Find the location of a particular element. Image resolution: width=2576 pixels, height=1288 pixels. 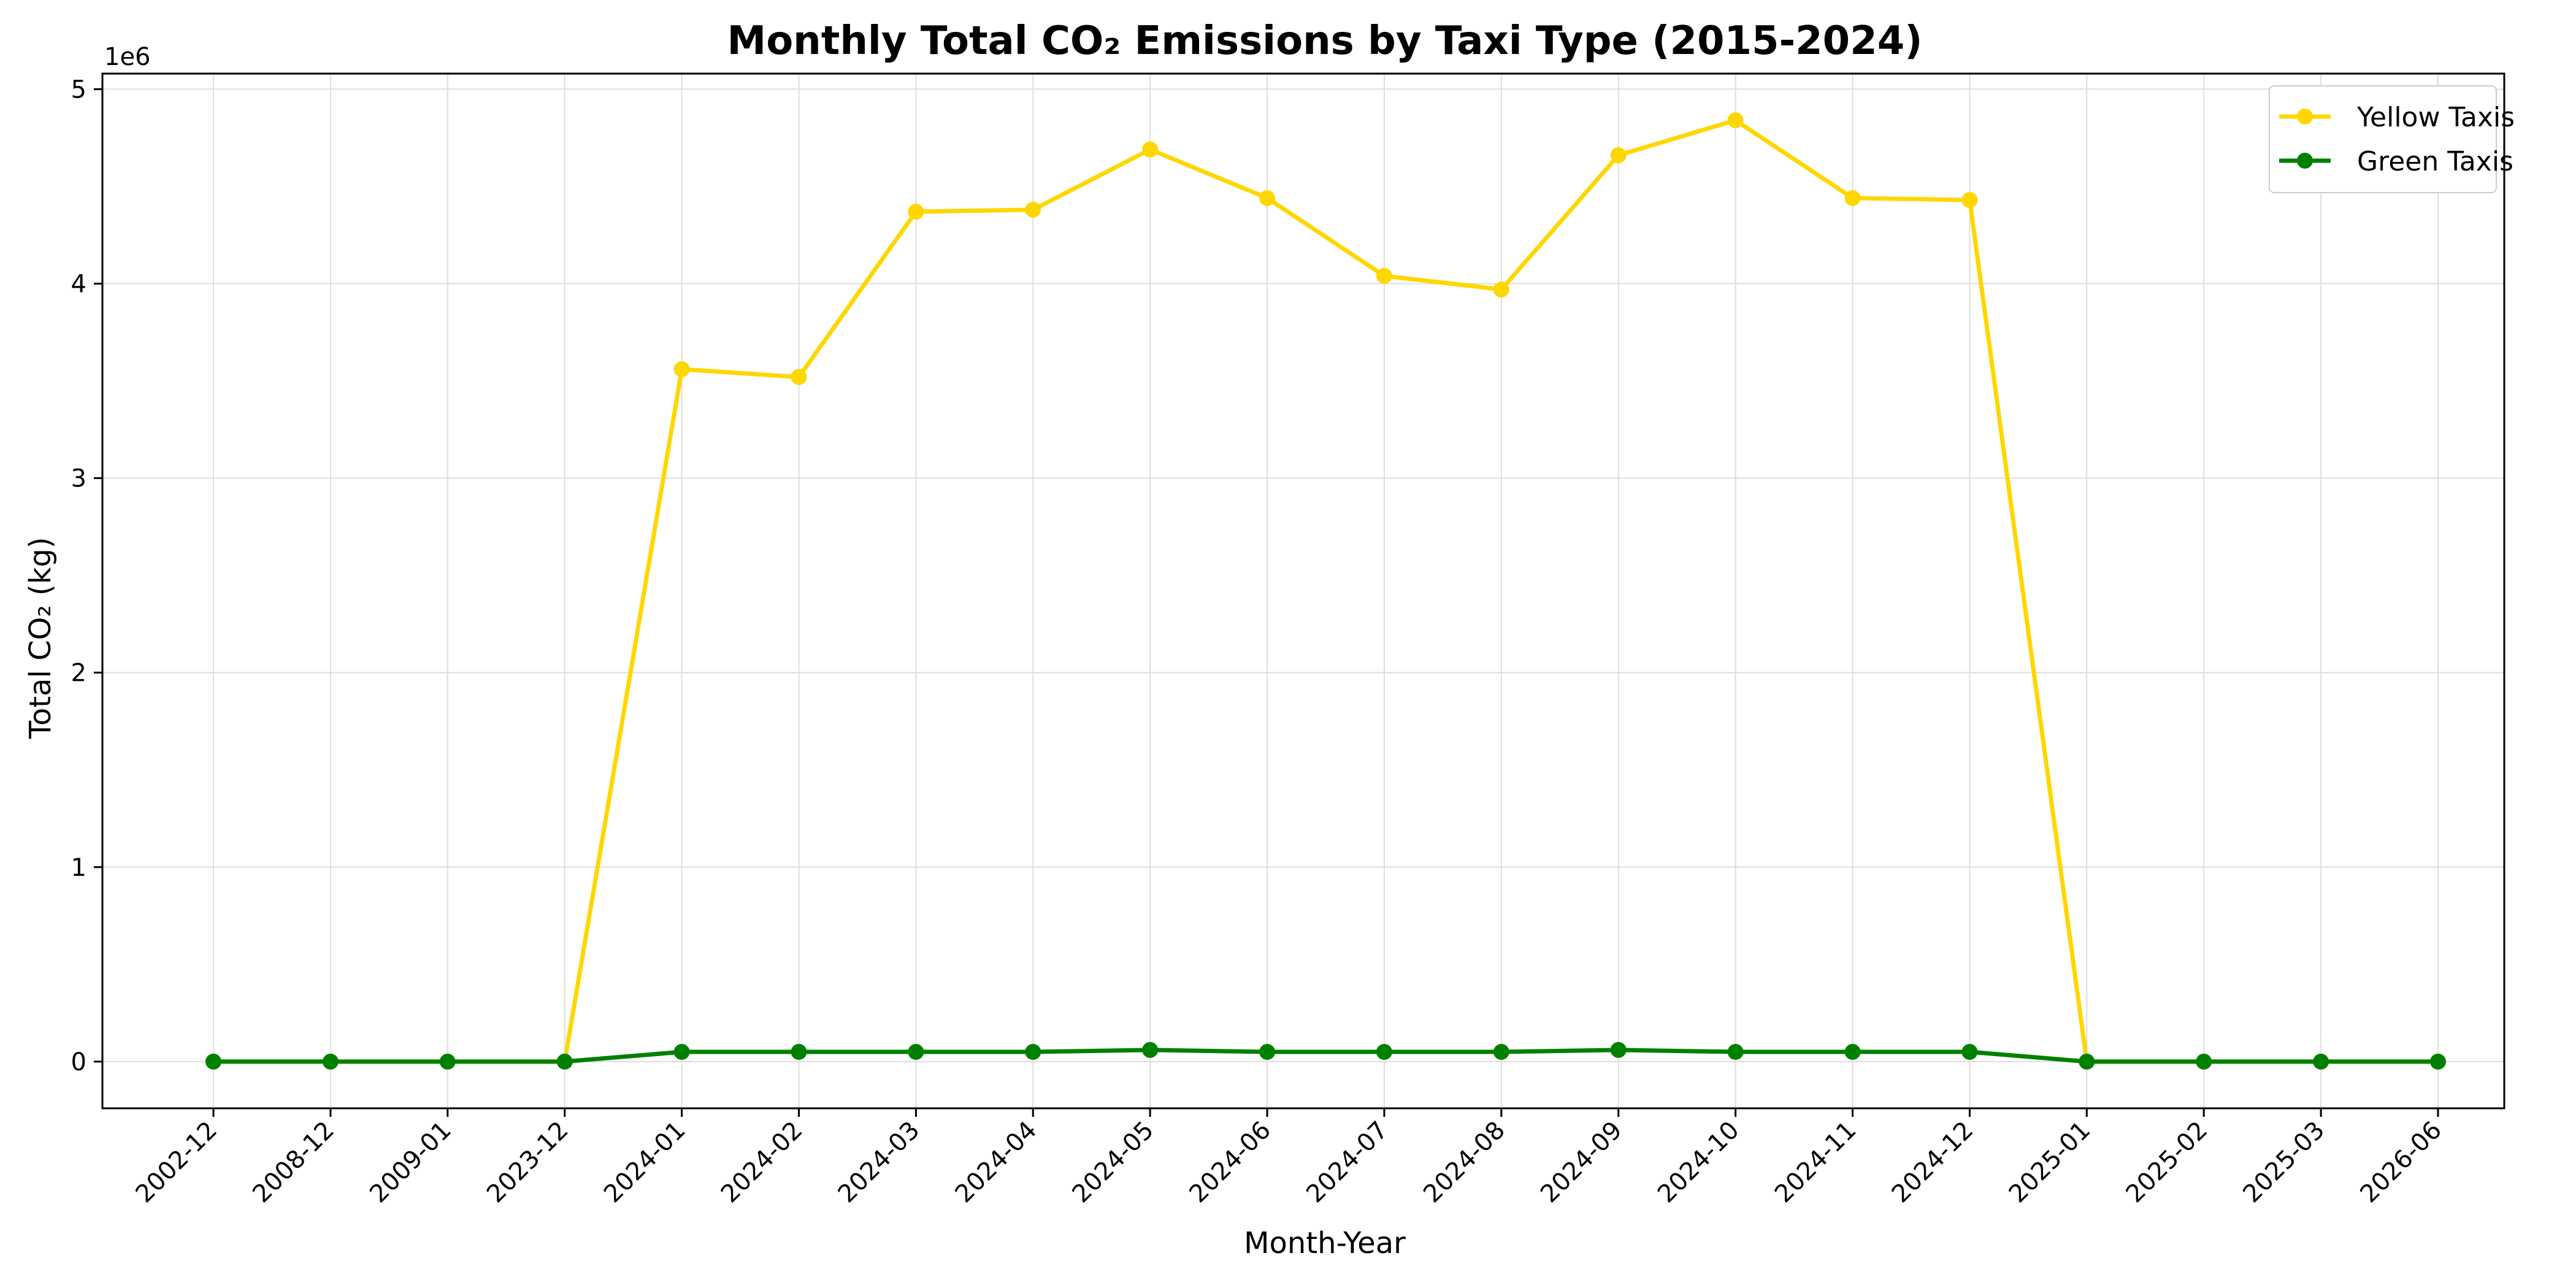

green-taxis-line is located at coordinates (1325, 1056).